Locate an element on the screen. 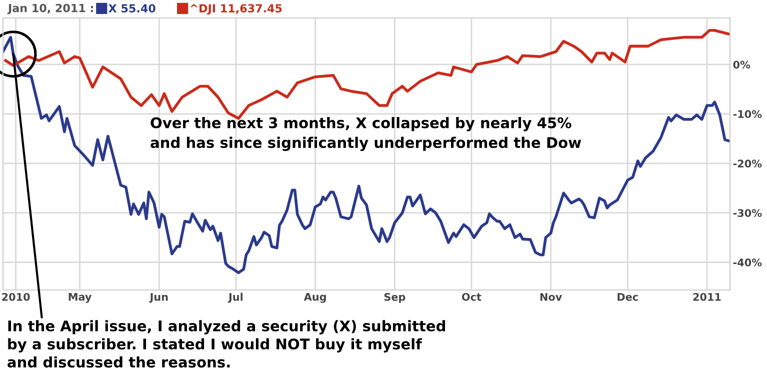  y-tick-label: -40% is located at coordinates (747, 262).